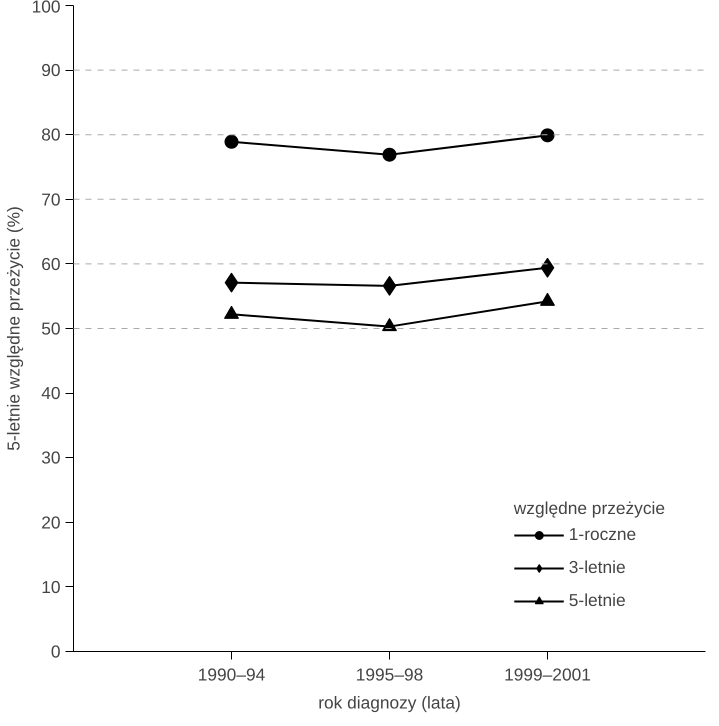 The height and width of the screenshot is (726, 719). I want to click on y-tick-label: 80, so click(51, 134).